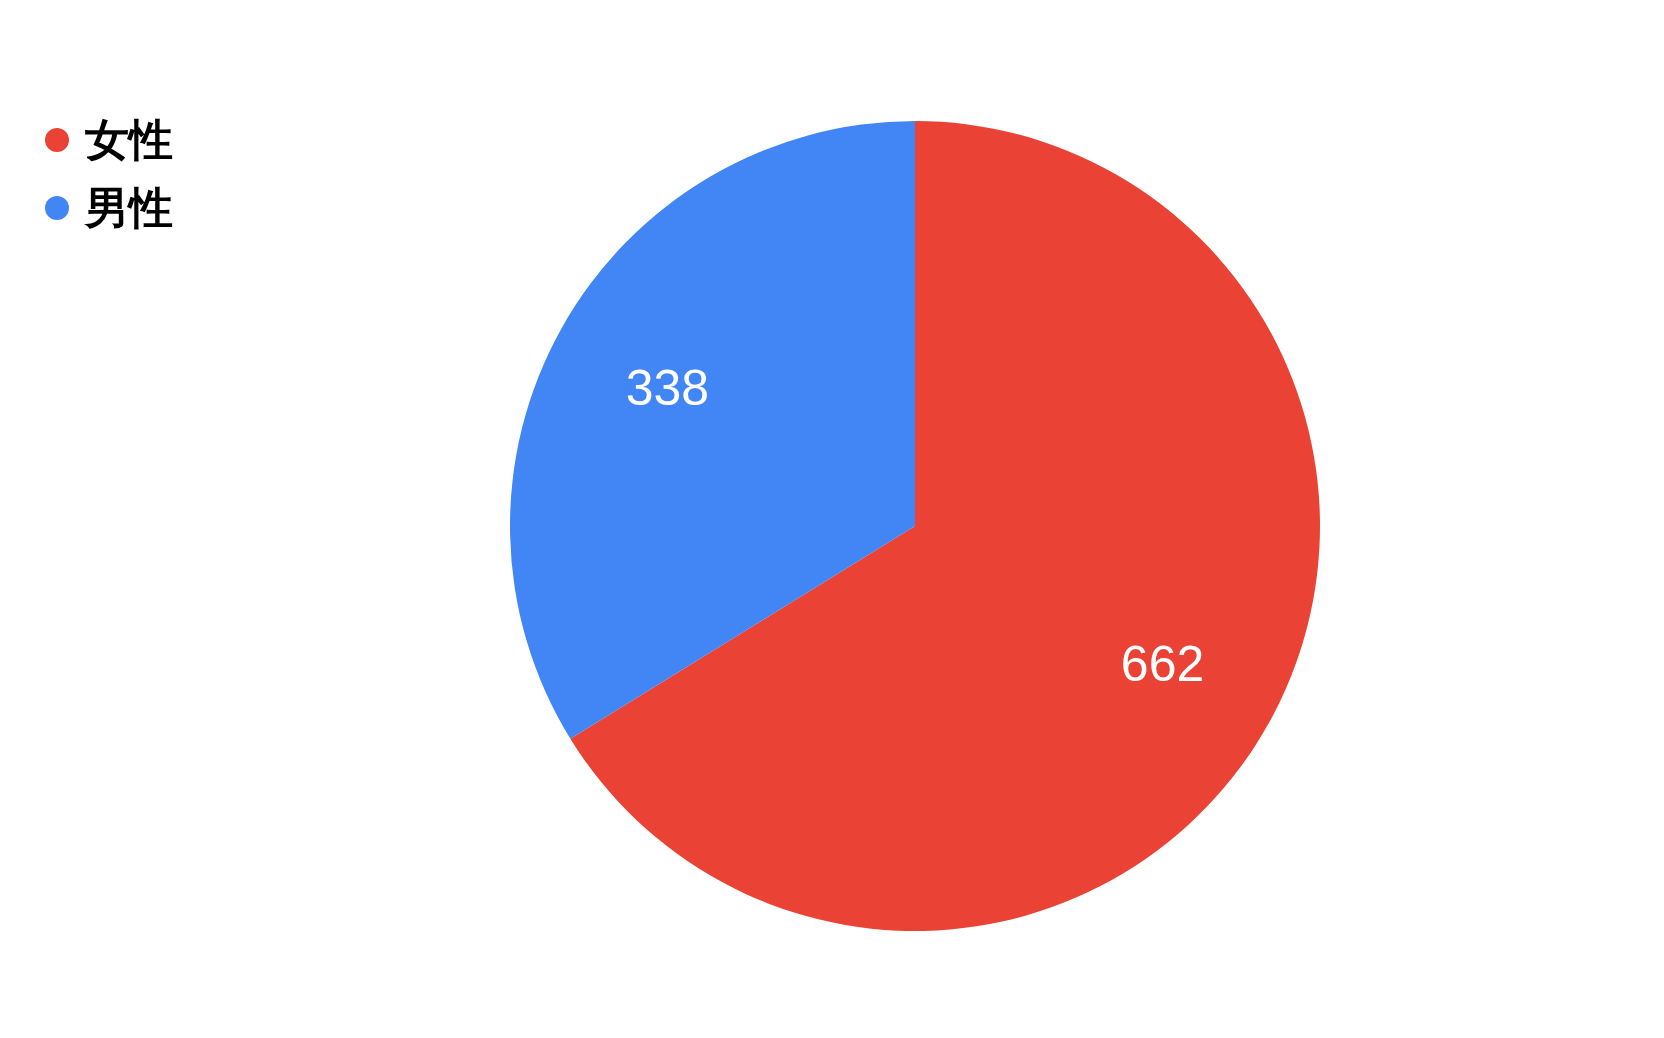 The height and width of the screenshot is (1038, 1664). Describe the element at coordinates (1162, 664) in the screenshot. I see `data-label: 662` at that location.